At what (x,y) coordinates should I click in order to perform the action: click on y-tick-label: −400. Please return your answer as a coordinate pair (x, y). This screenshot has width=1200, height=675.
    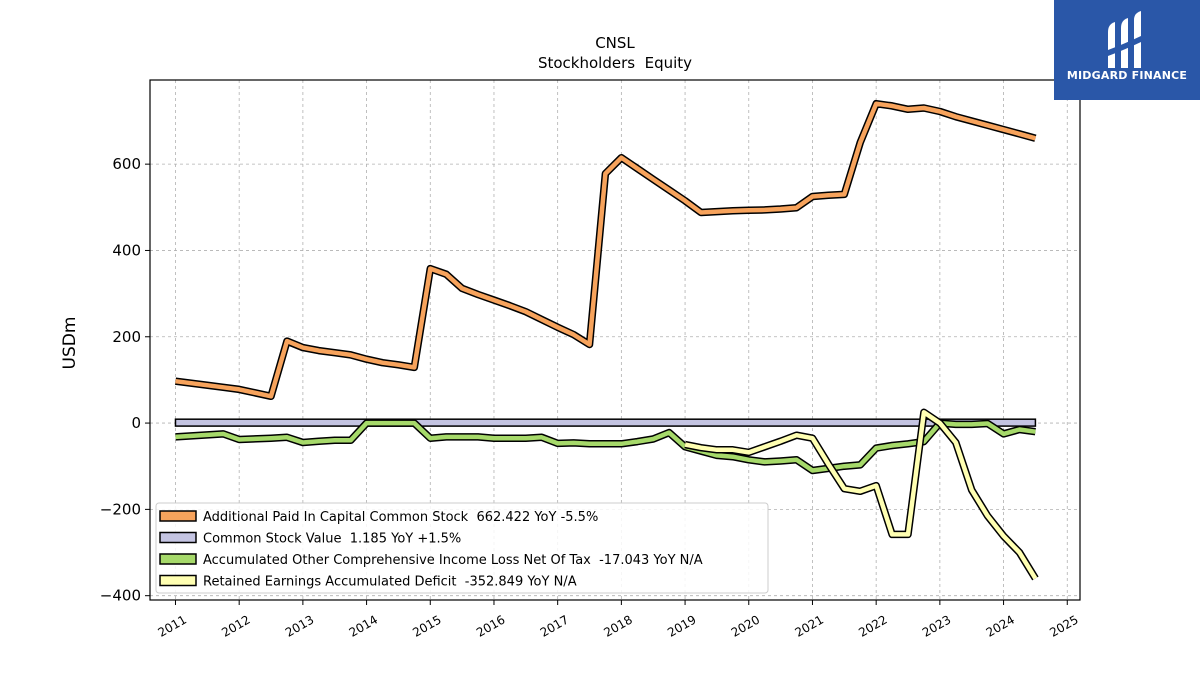
    Looking at the image, I should click on (120, 596).